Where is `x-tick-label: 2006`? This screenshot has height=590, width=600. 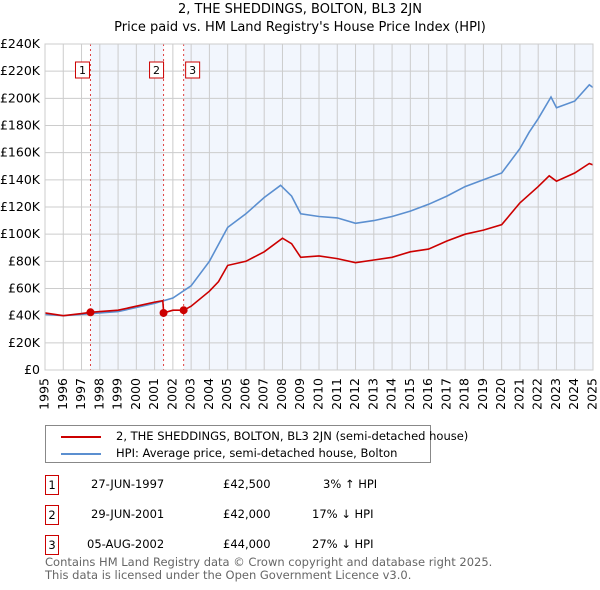
x-tick-label: 2006 is located at coordinates (244, 394).